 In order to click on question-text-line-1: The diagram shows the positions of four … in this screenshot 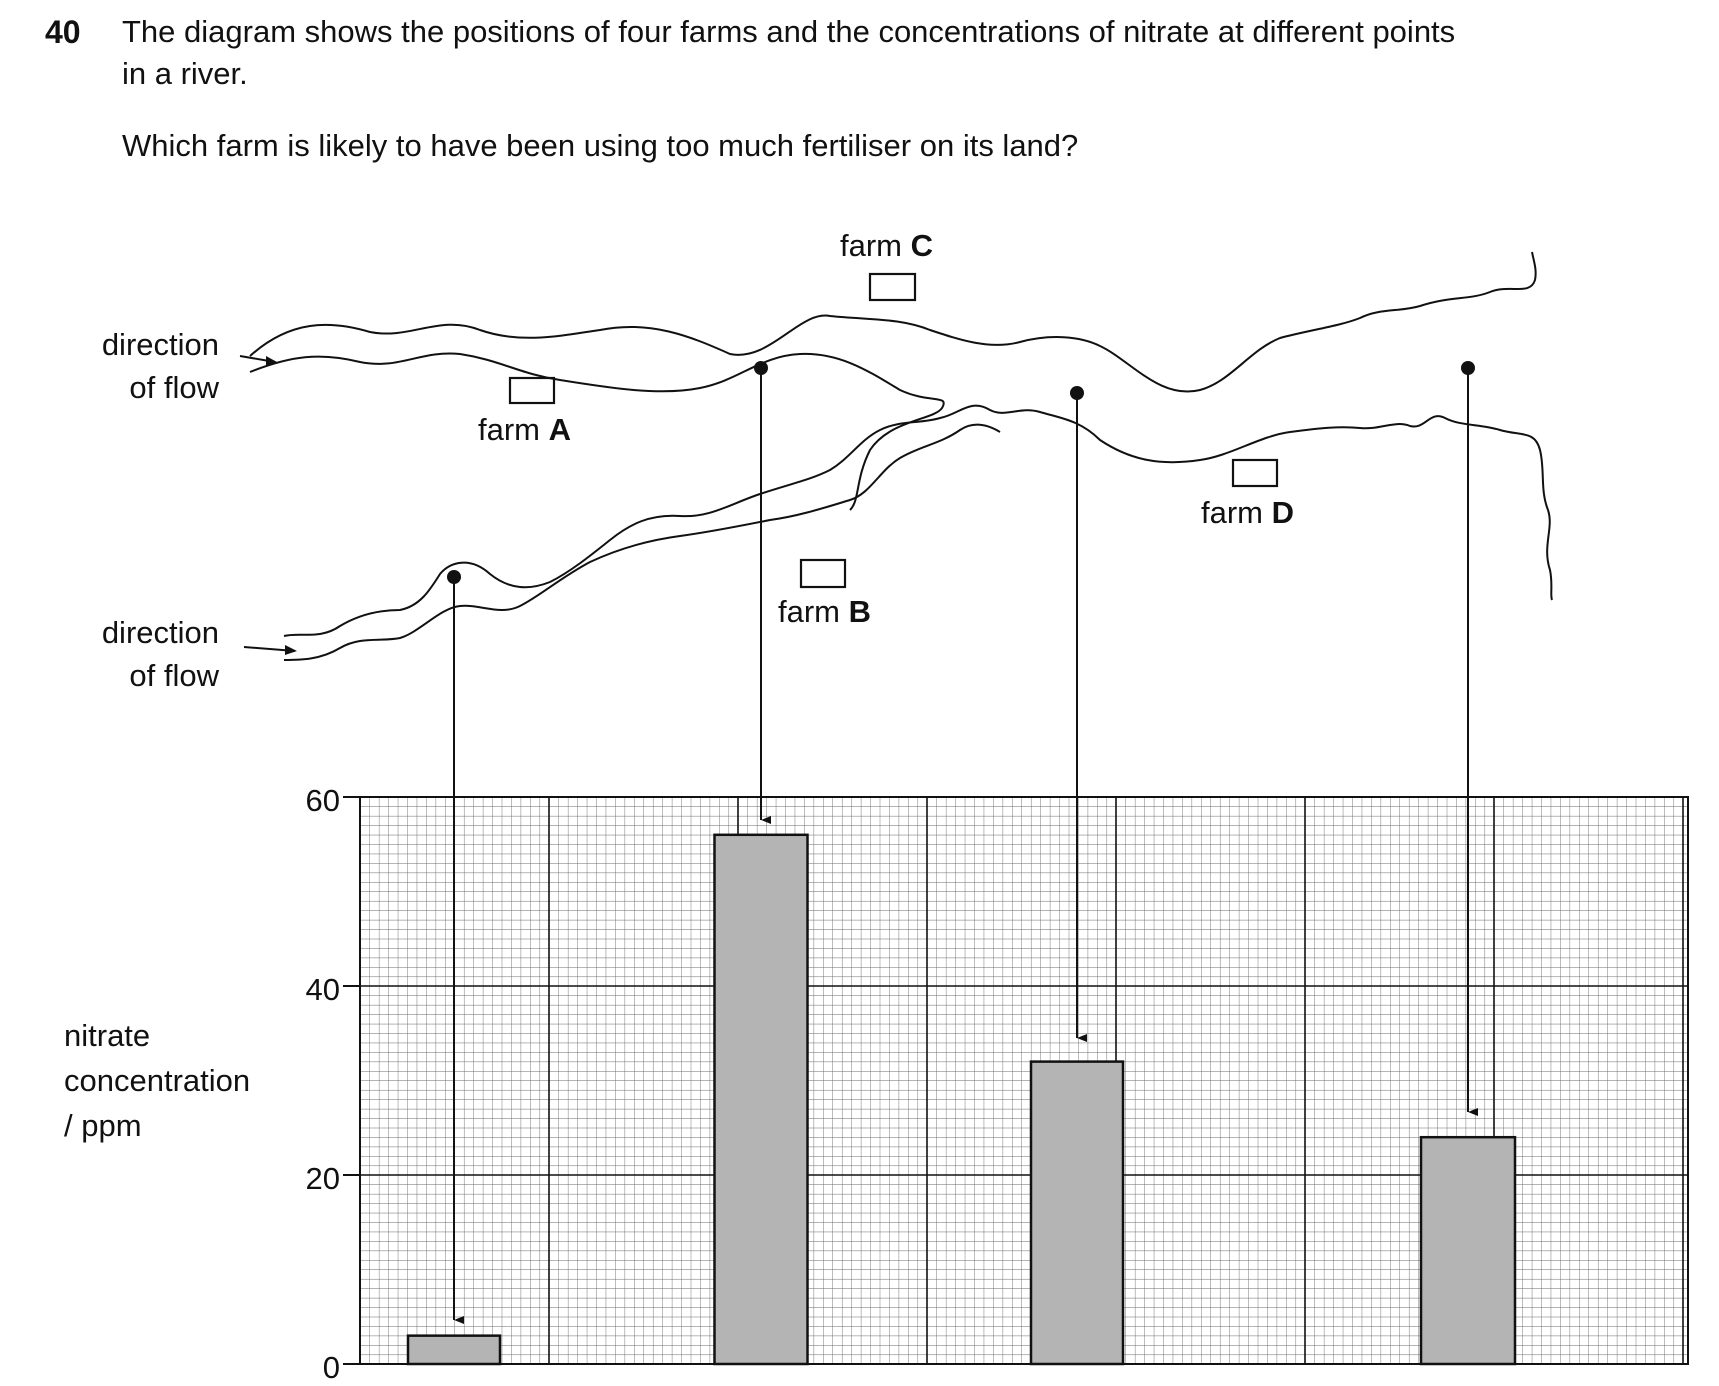, I will do `click(789, 31)`.